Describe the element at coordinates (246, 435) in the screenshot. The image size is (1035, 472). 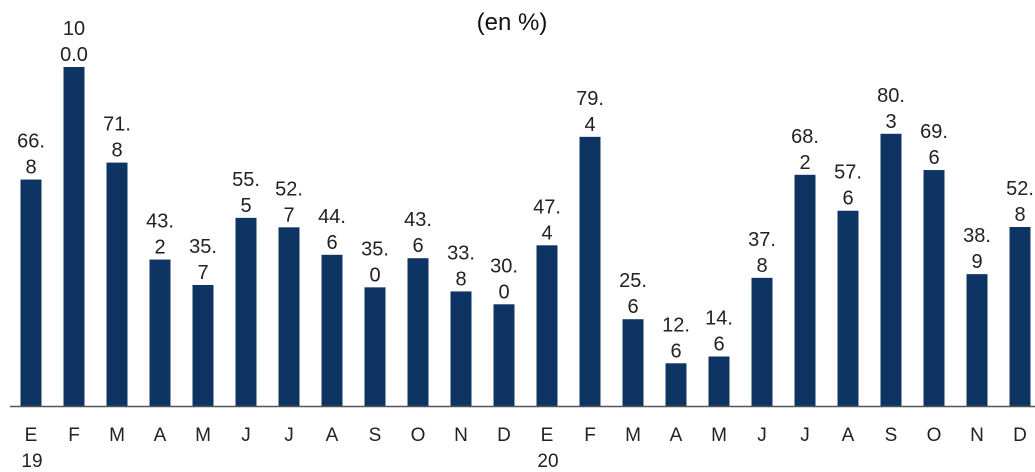
I see `x-tick-label-5: J` at that location.